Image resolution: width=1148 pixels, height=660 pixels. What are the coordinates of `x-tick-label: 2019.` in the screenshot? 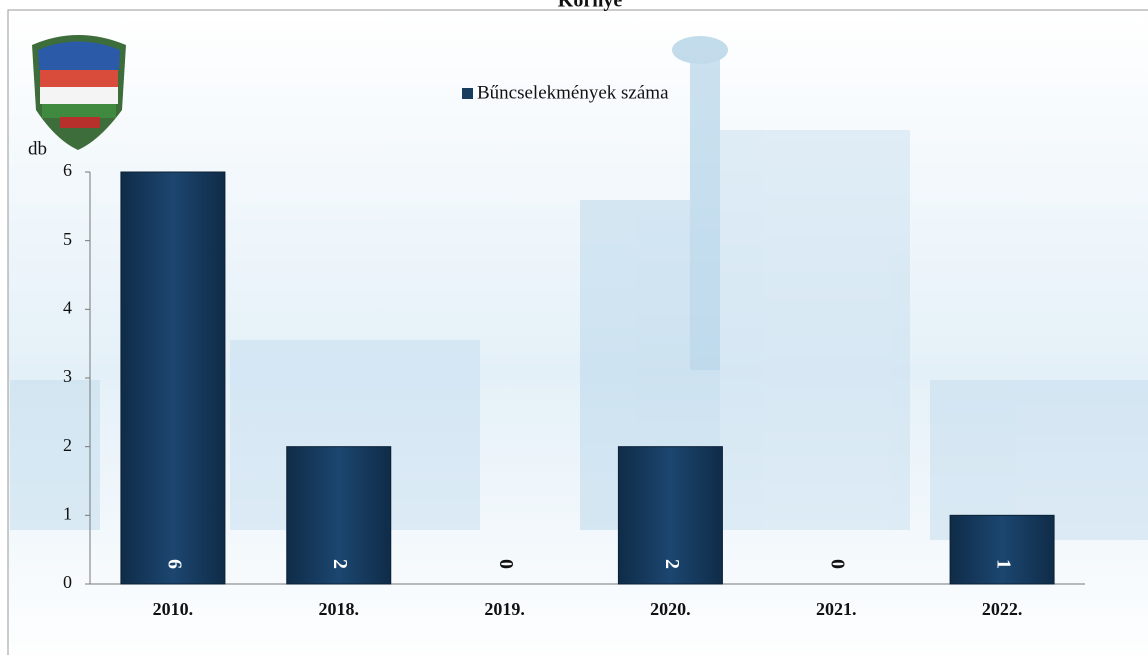 It's located at (504, 609).